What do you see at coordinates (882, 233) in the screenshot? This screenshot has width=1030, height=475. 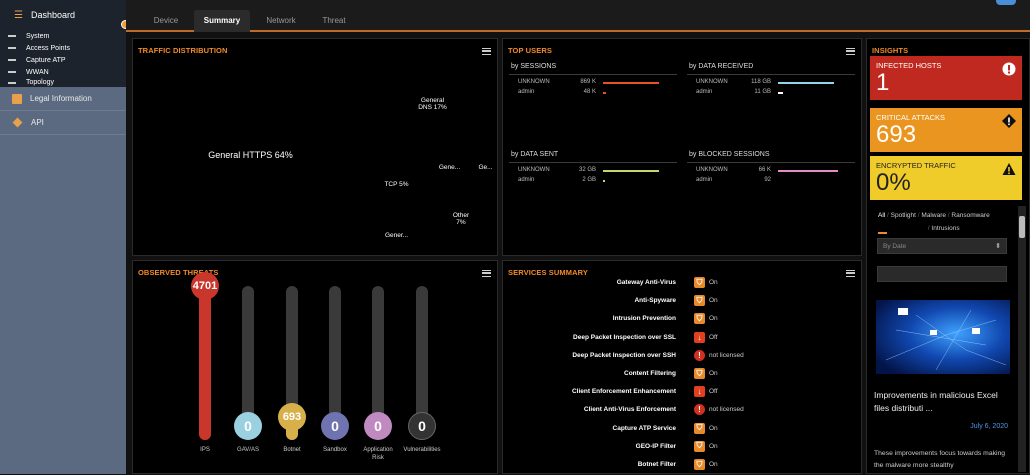 I see `active-filter-underline` at bounding box center [882, 233].